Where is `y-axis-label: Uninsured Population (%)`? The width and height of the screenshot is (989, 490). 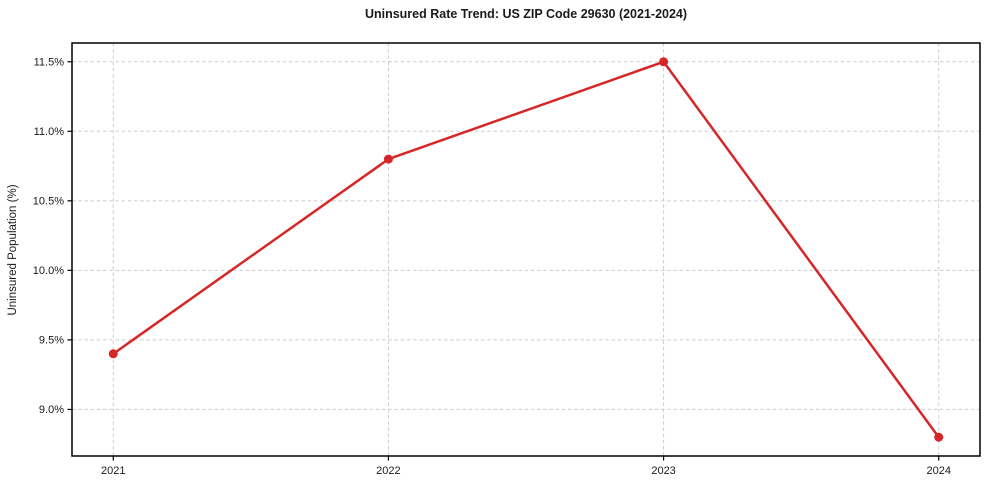
y-axis-label: Uninsured Population (%) is located at coordinates (13, 250).